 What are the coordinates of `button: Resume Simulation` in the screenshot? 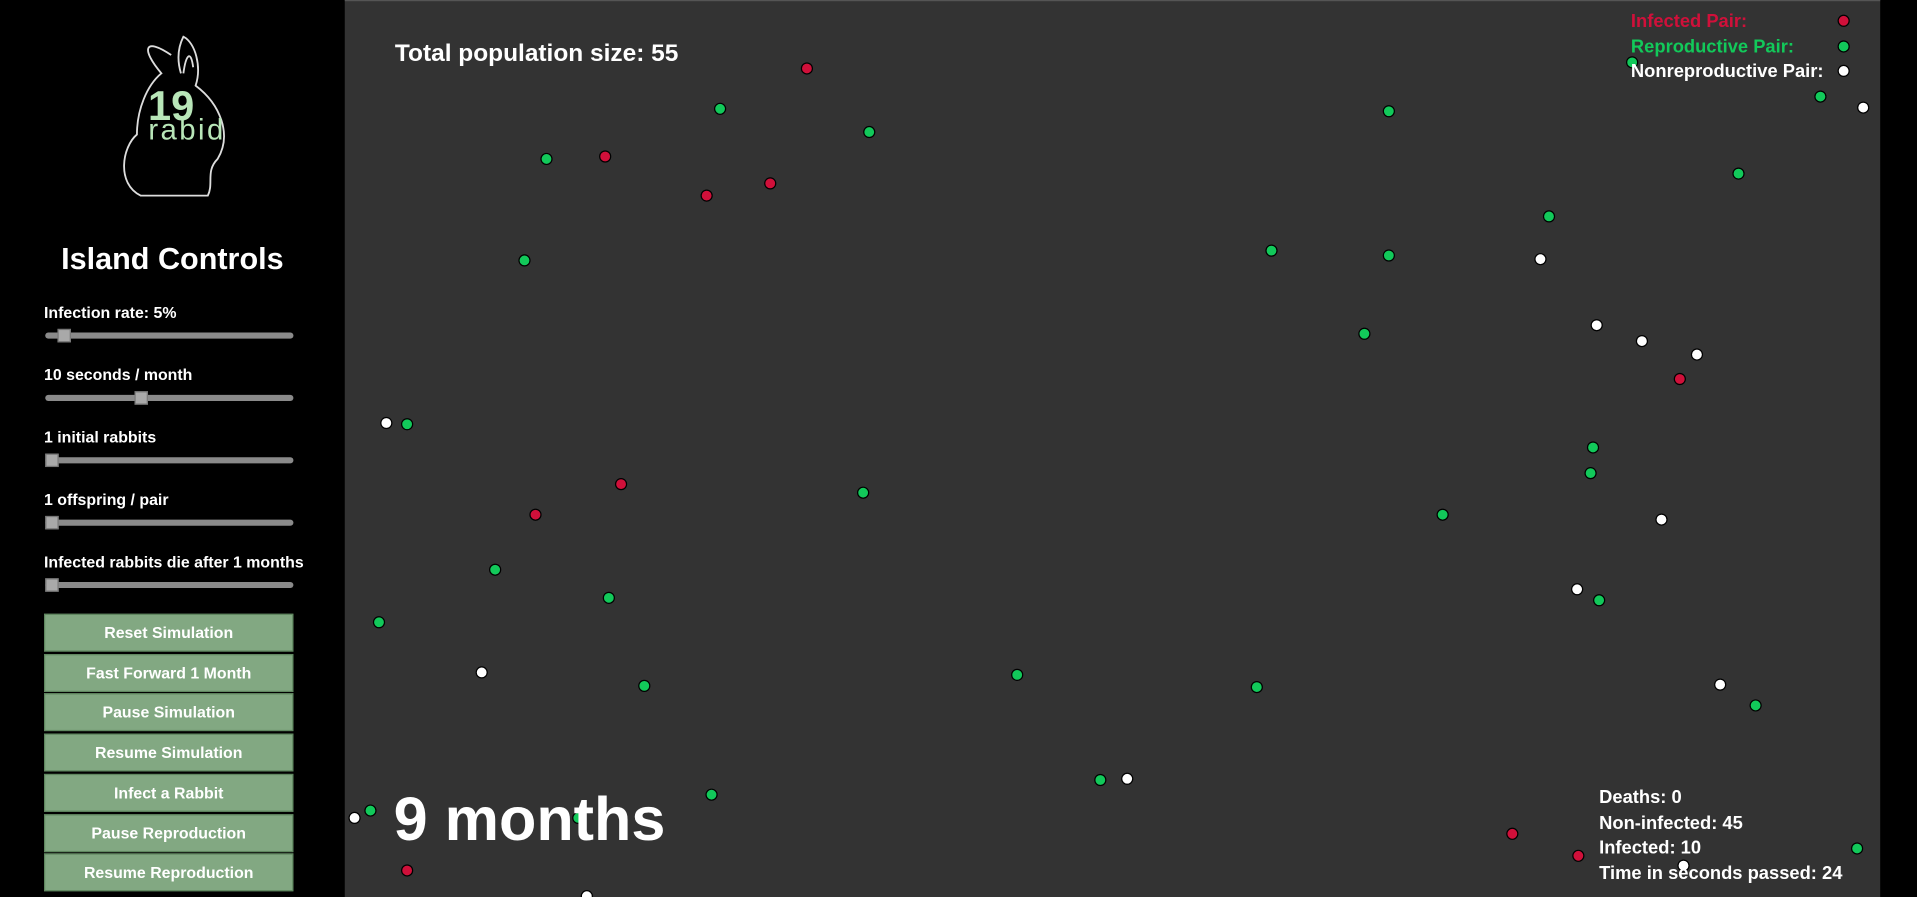 It's located at (169, 752).